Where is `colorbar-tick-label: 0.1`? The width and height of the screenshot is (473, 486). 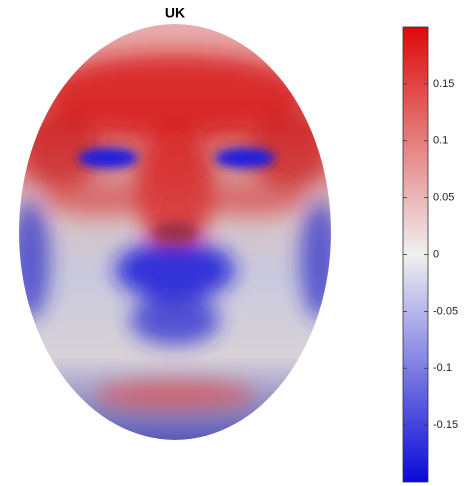 colorbar-tick-label: 0.1 is located at coordinates (440, 141).